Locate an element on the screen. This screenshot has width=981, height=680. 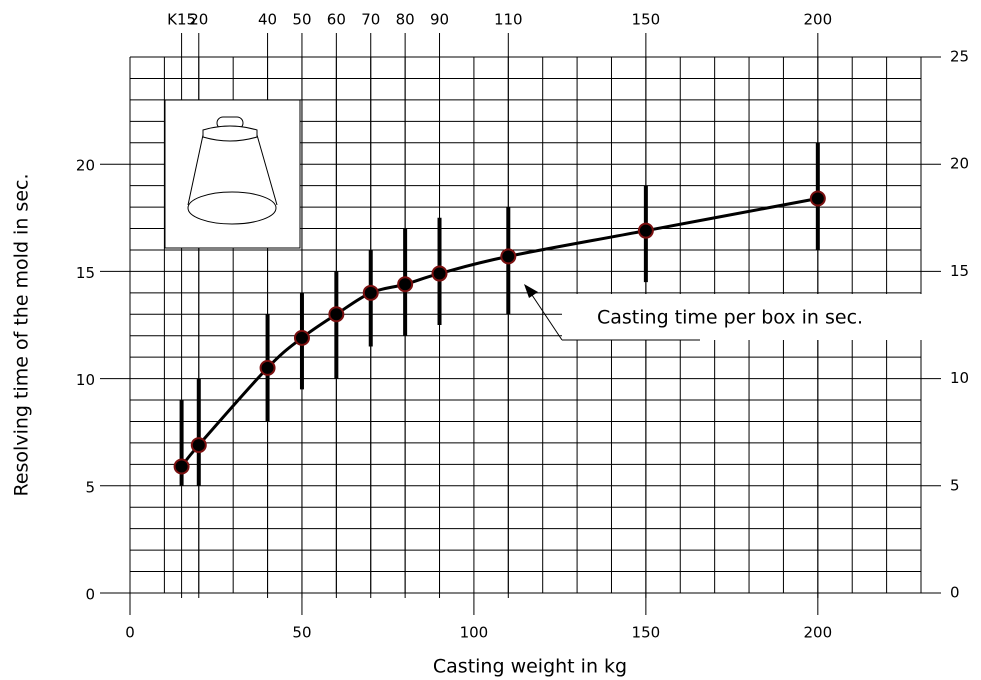
y2-tick-label: 15 is located at coordinates (959, 271).